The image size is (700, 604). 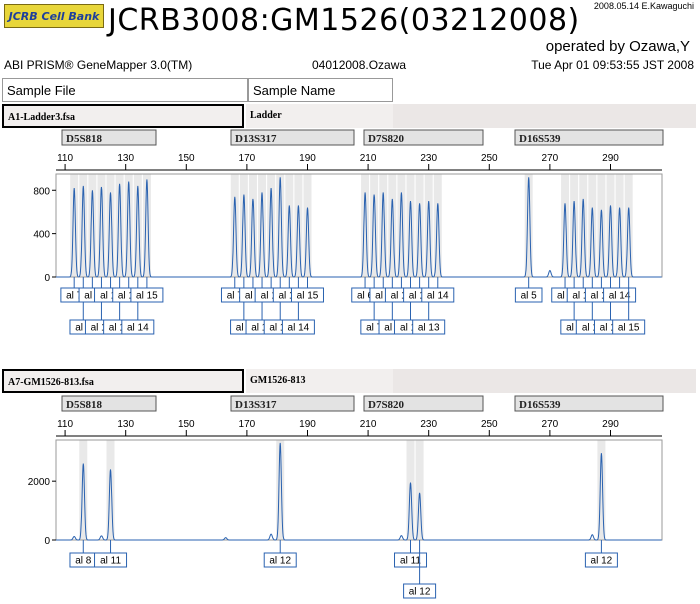 I want to click on sample-file-cell: A1-Ladder3.fsa, so click(x=123, y=116).